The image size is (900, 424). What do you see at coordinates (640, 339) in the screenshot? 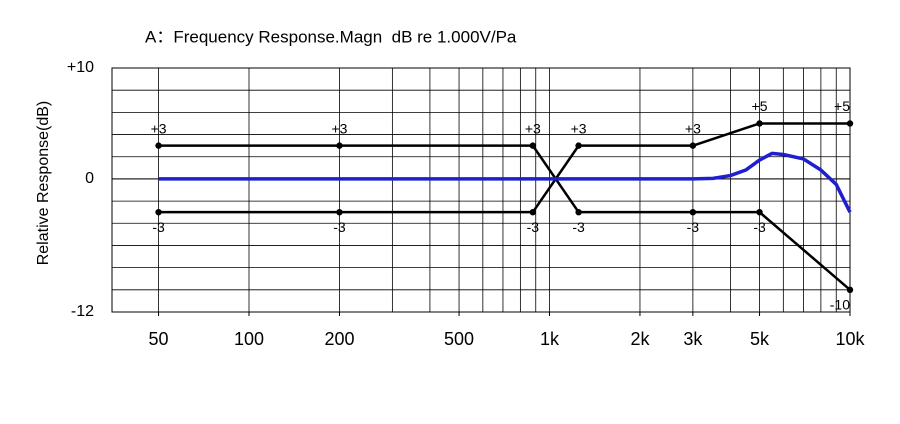
I see `x-tick-label: 2k` at bounding box center [640, 339].